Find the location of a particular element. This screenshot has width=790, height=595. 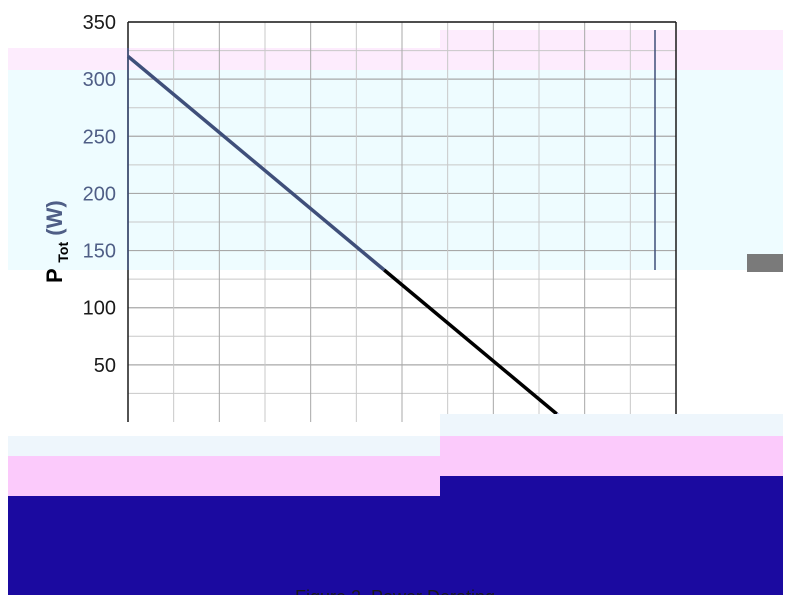

artifact-lower-pink is located at coordinates (224, 476).